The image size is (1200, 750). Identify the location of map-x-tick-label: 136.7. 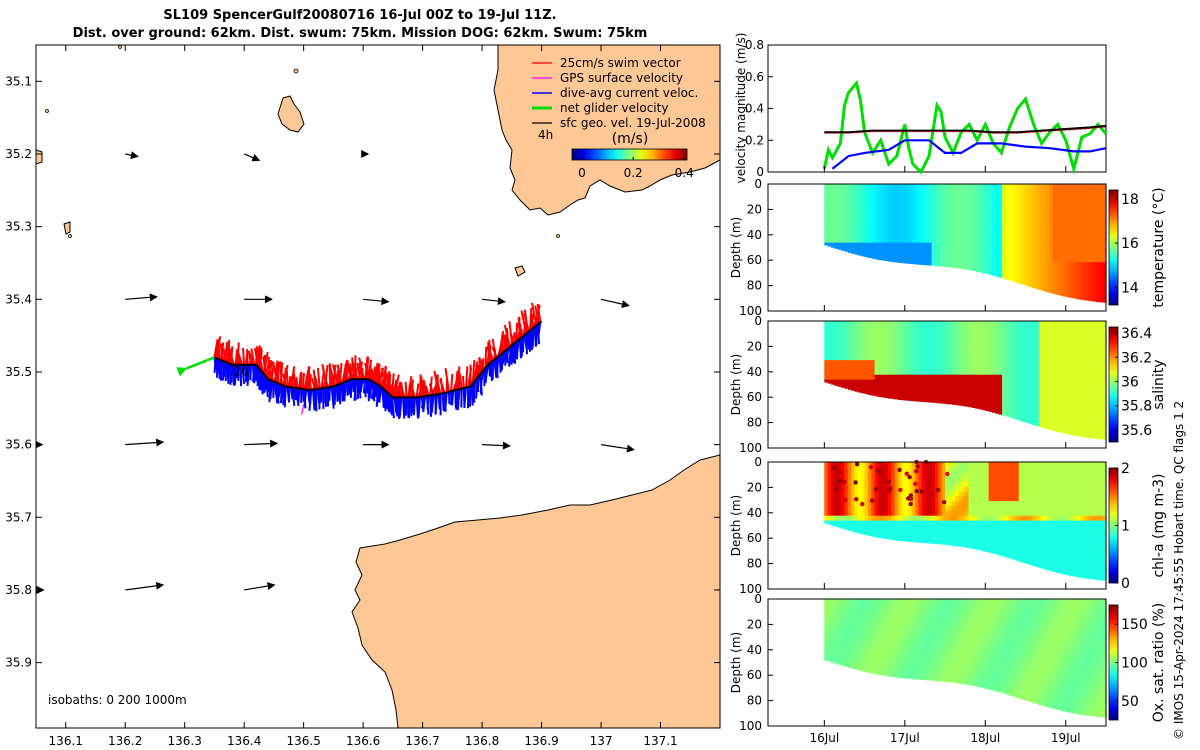
(422, 741).